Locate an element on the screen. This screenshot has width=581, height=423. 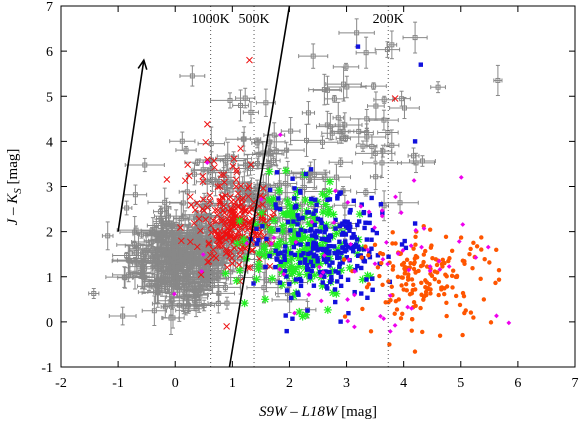
temperature-label: 500K is located at coordinates (253, 19).